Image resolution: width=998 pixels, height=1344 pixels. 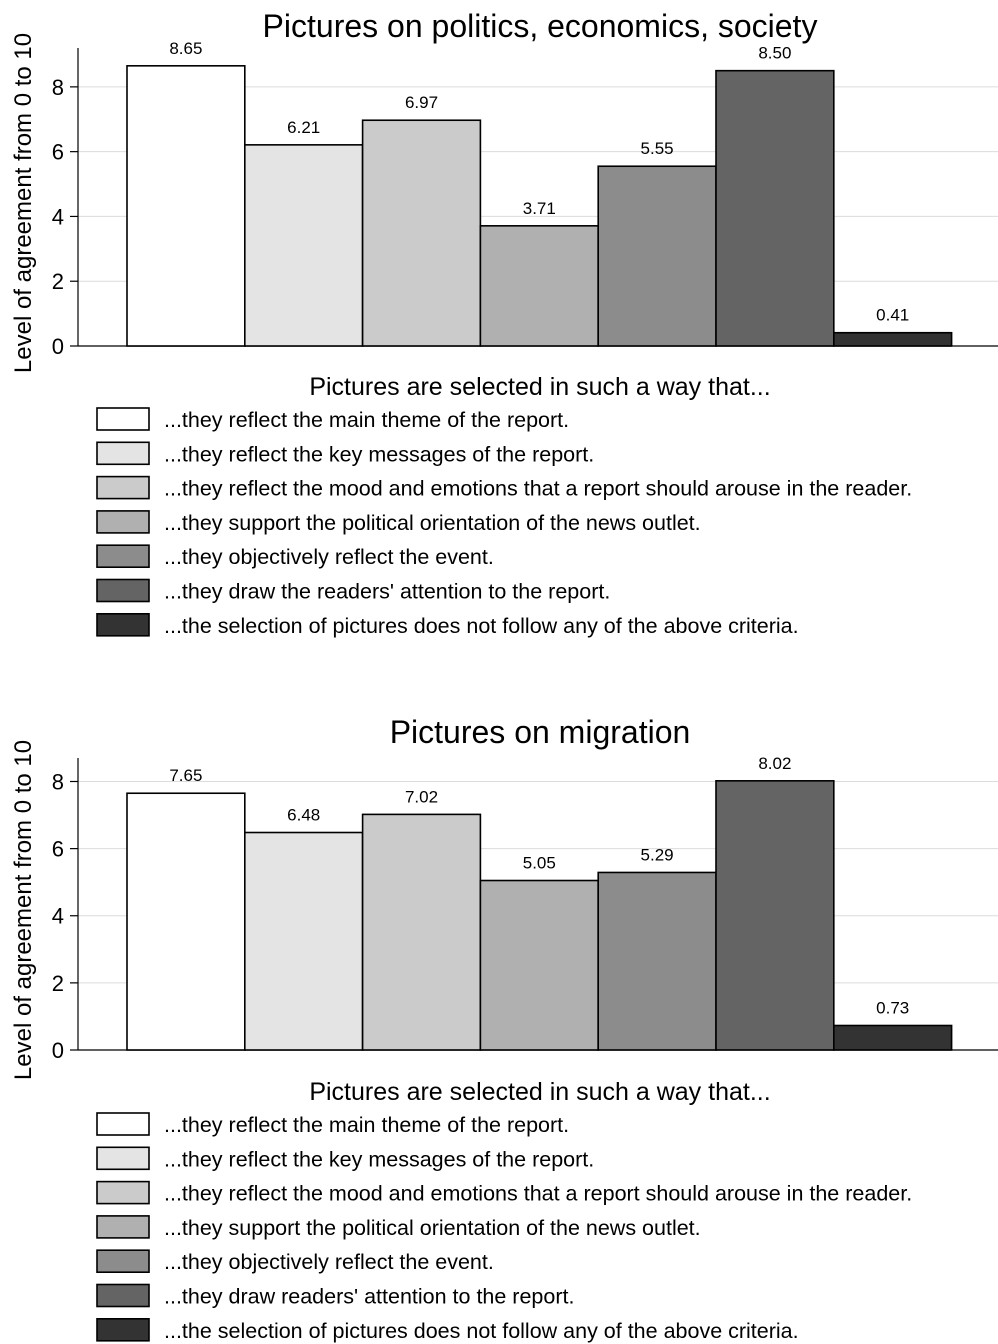 I want to click on bar-value-label: 6.21, so click(x=303, y=127).